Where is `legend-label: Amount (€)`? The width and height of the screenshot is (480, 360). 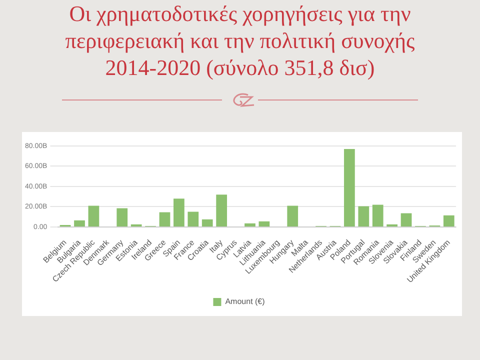
legend-label: Amount (€) is located at coordinates (245, 301).